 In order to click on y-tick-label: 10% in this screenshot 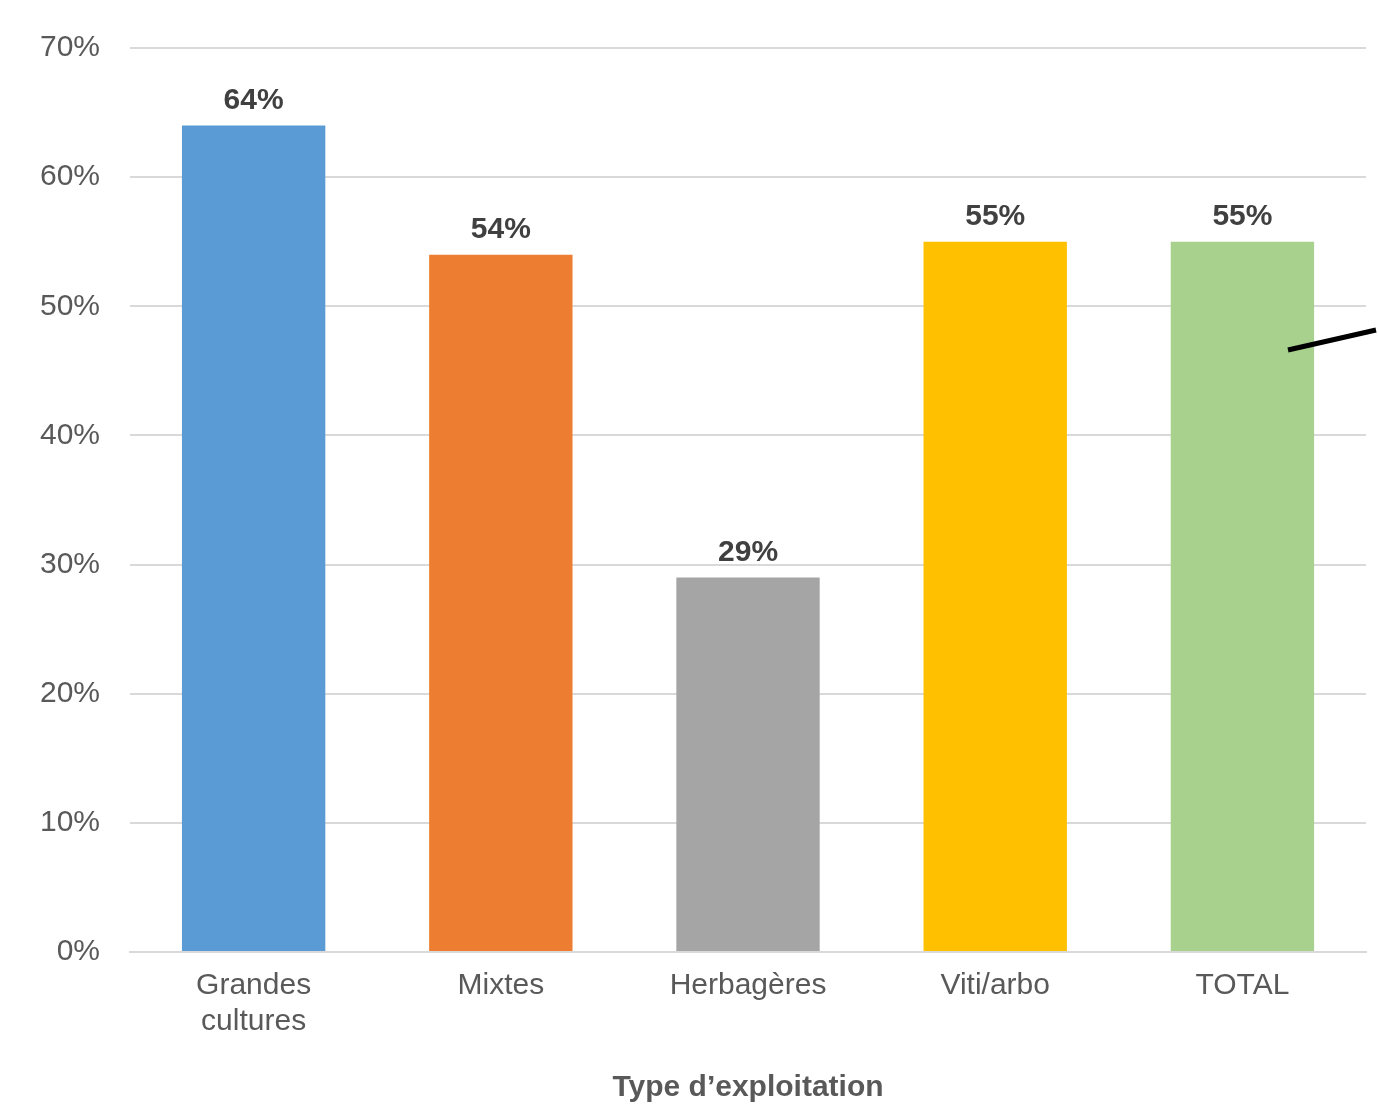, I will do `click(70, 821)`.